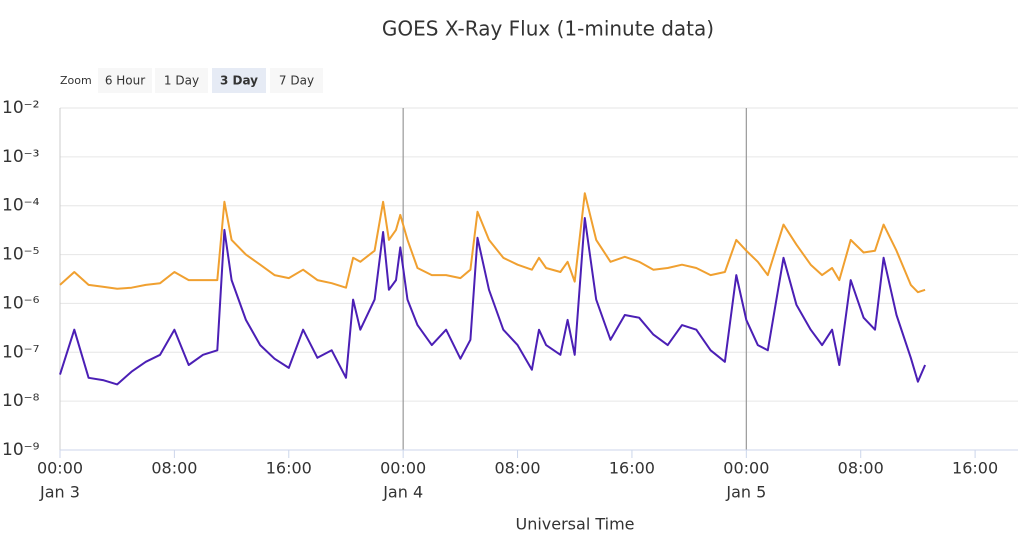 The image size is (1024, 543). I want to click on y-tick-label: 10⁻⁷, so click(21, 352).